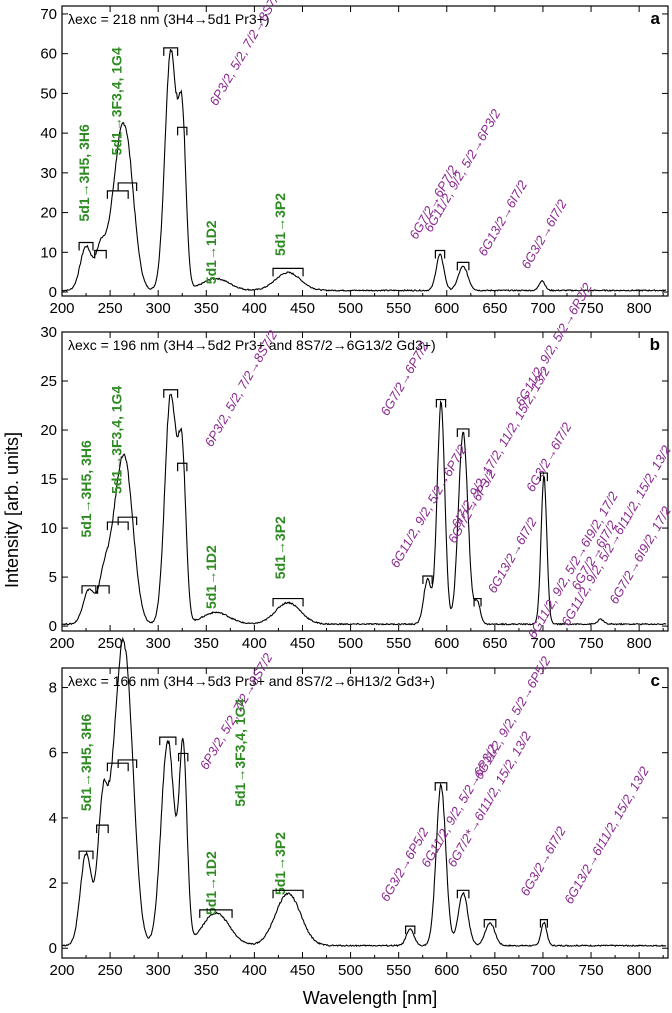 This screenshot has height=1013, width=672. What do you see at coordinates (53, 883) in the screenshot?
I see `y-tick-label: 2` at bounding box center [53, 883].